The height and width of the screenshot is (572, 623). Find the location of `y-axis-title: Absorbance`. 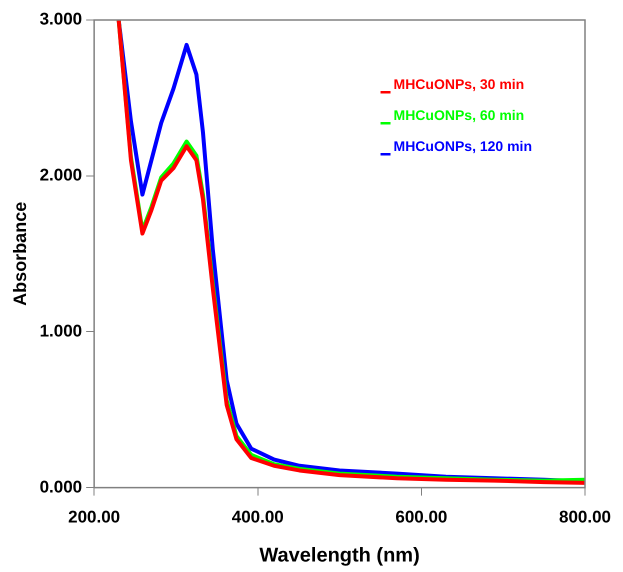

y-axis-title: Absorbance is located at coordinates (20, 254).